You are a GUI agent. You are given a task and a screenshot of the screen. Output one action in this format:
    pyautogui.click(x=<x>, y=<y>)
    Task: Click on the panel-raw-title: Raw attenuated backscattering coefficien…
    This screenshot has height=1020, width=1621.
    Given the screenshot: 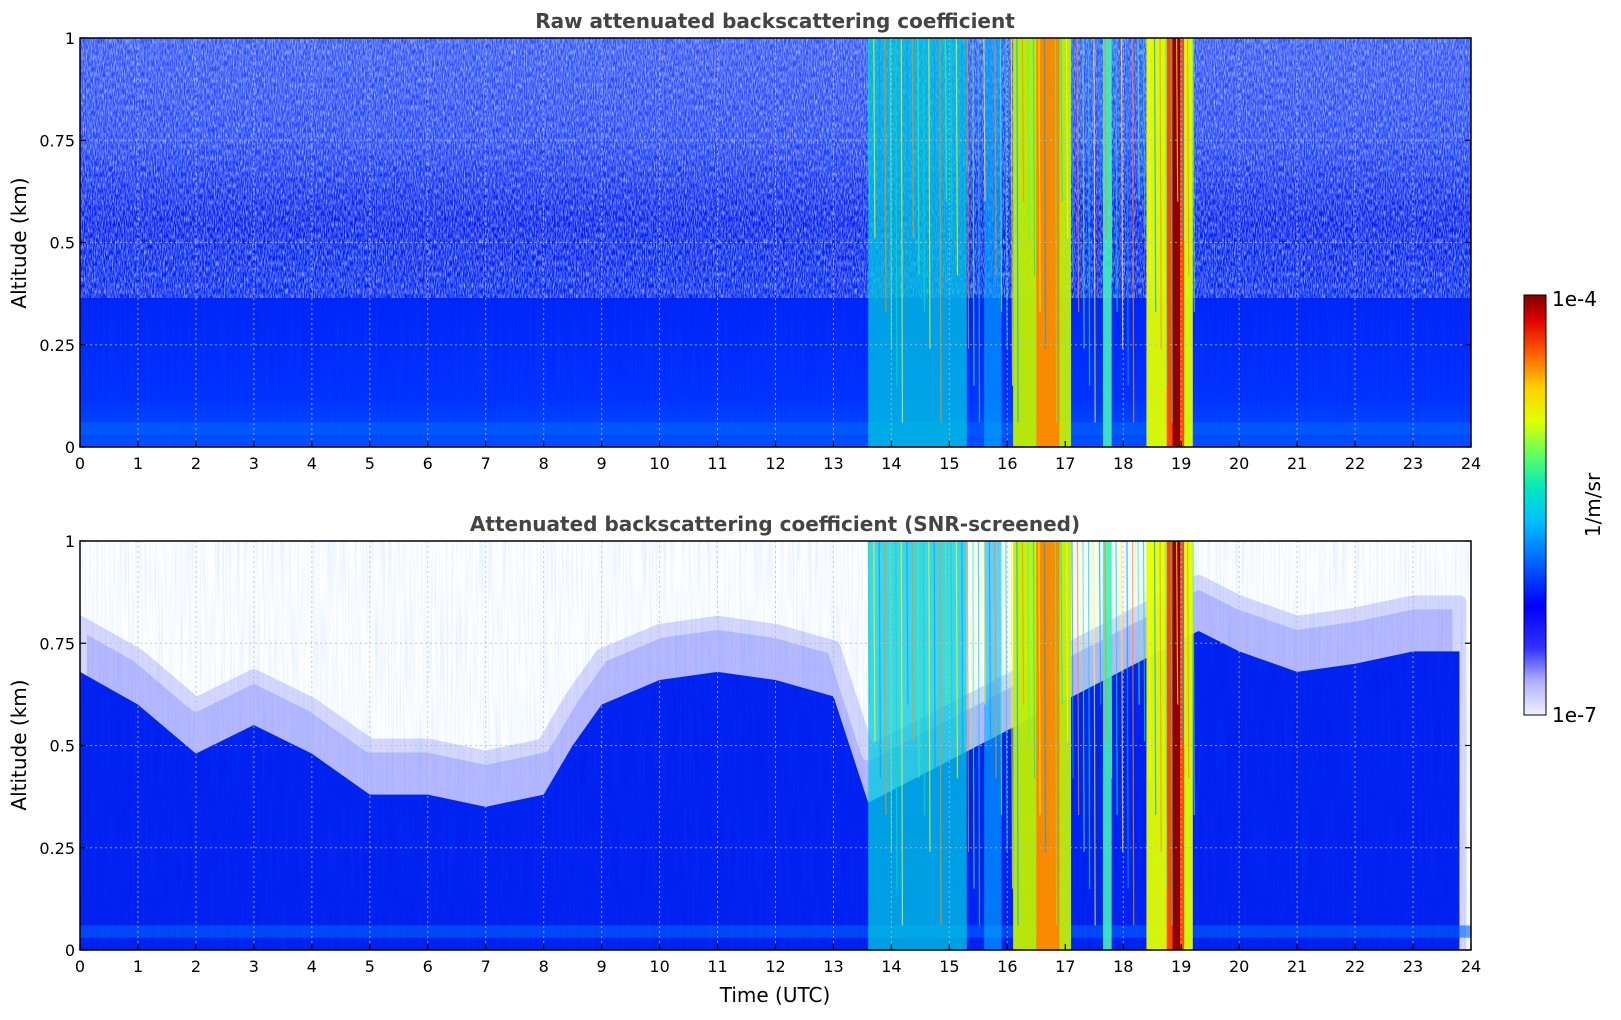 What is the action you would take?
    pyautogui.click(x=775, y=21)
    